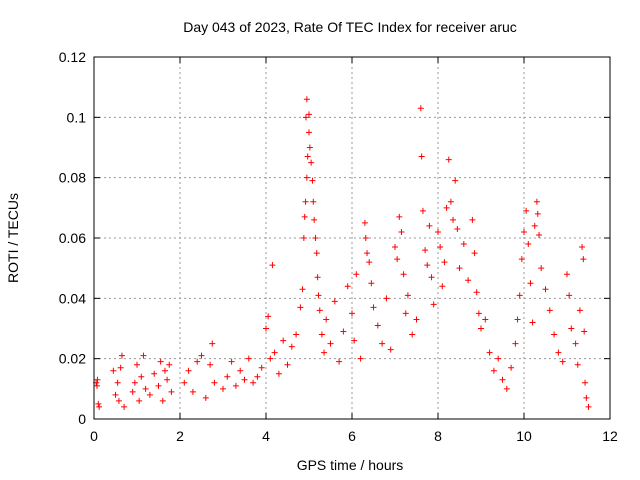 The height and width of the screenshot is (480, 640). What do you see at coordinates (72, 178) in the screenshot?
I see `y-tick-label: 0.08` at bounding box center [72, 178].